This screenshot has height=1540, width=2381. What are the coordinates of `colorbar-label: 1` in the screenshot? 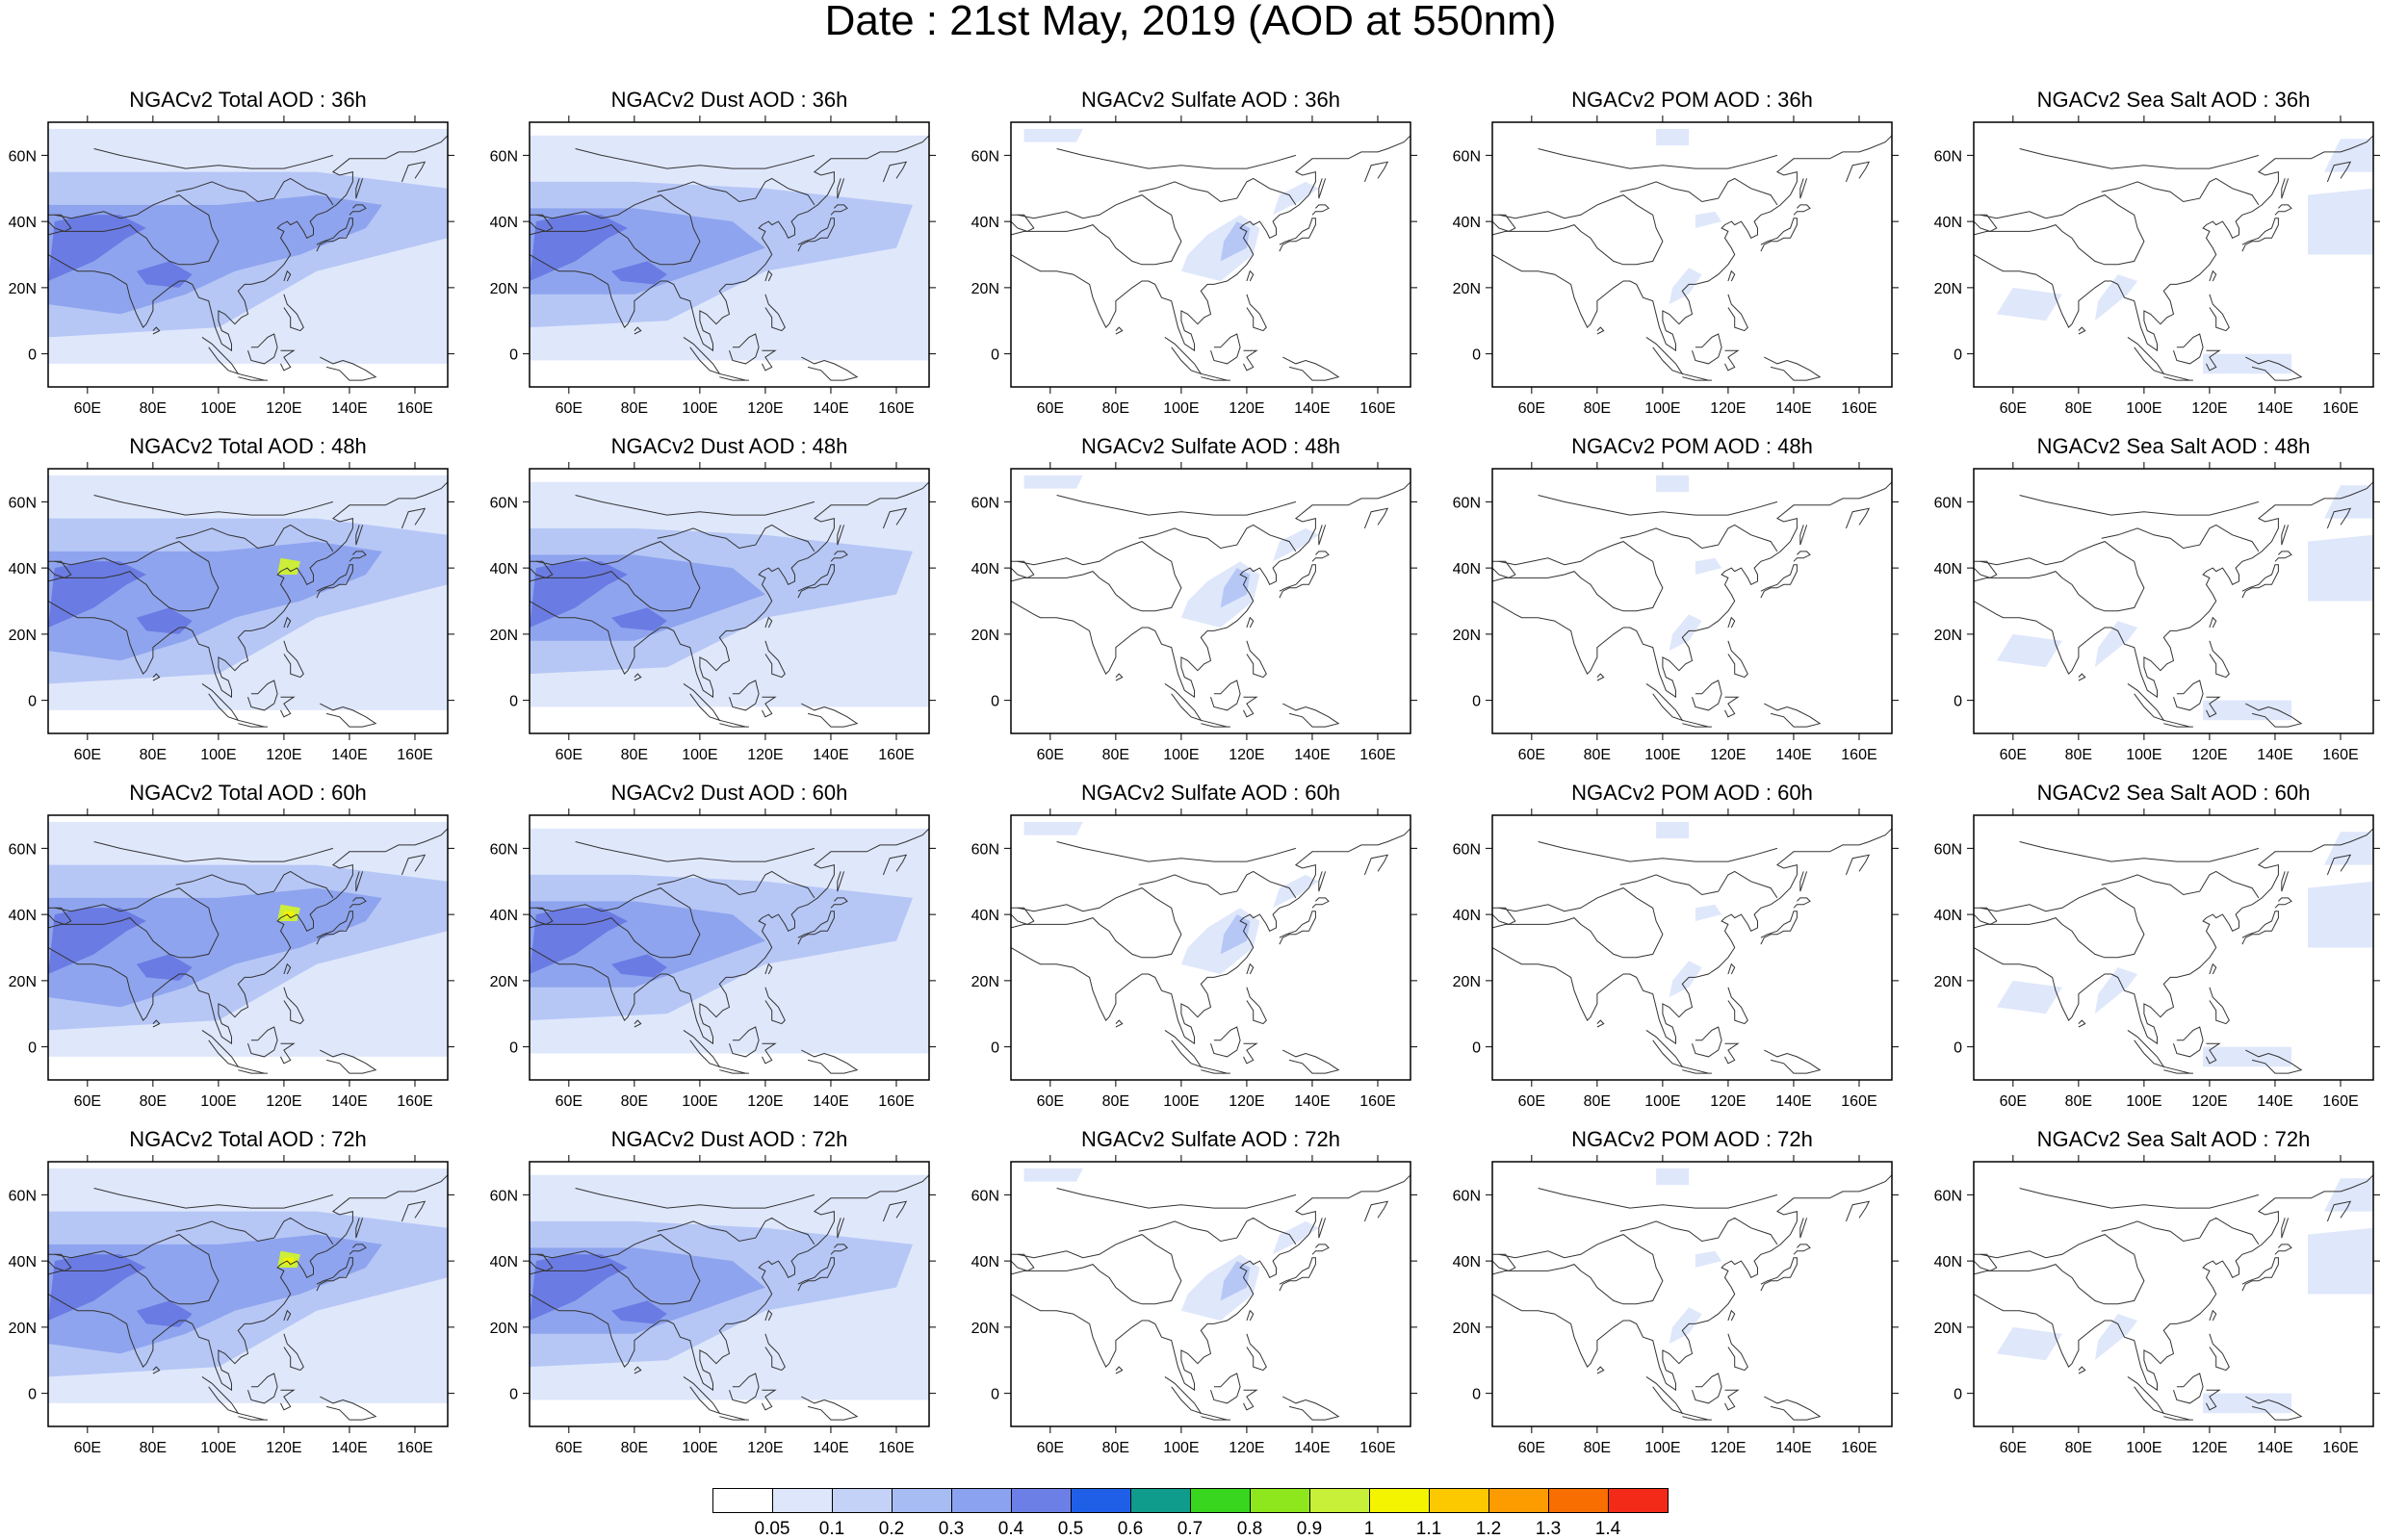 It's located at (1369, 1529).